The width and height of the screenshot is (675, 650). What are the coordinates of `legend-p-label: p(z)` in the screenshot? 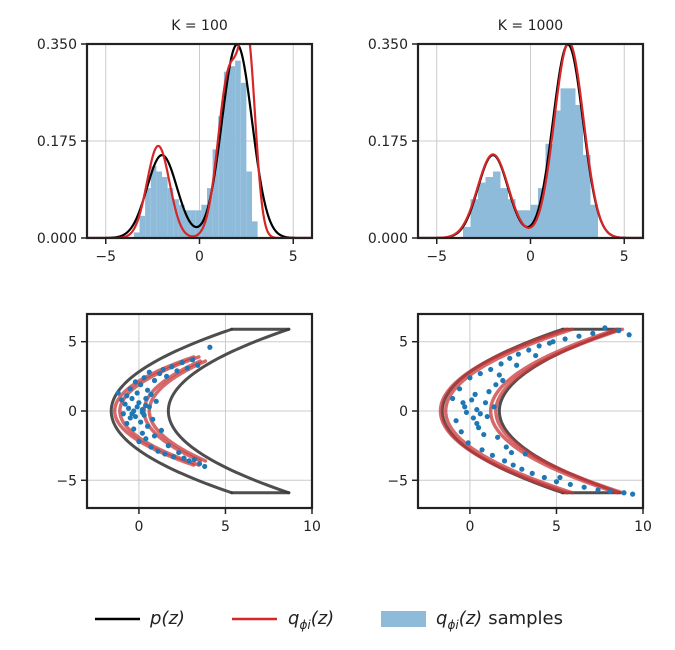 It's located at (167, 618).